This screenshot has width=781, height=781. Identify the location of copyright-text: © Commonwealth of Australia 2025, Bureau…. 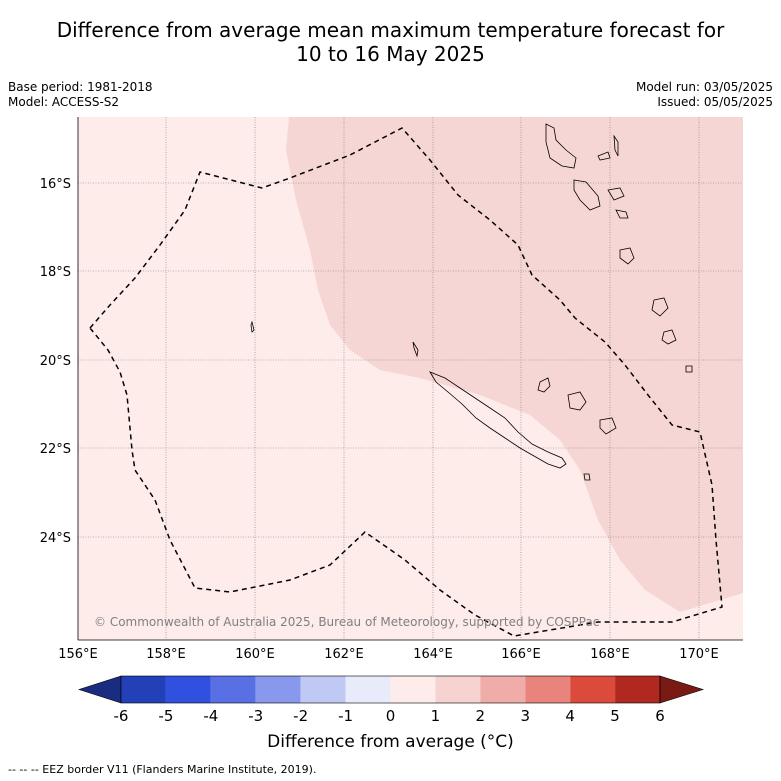
(346, 622).